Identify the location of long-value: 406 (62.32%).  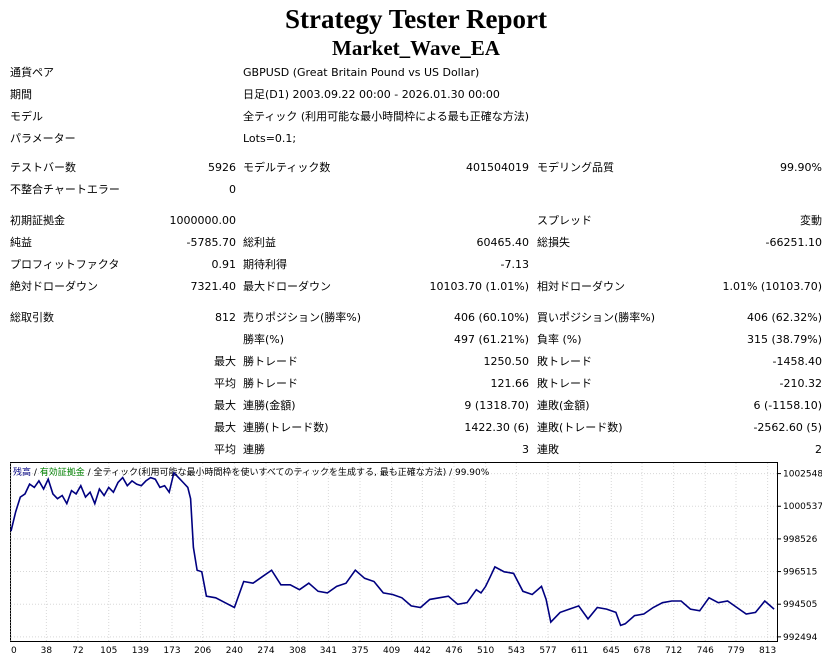
(784, 317).